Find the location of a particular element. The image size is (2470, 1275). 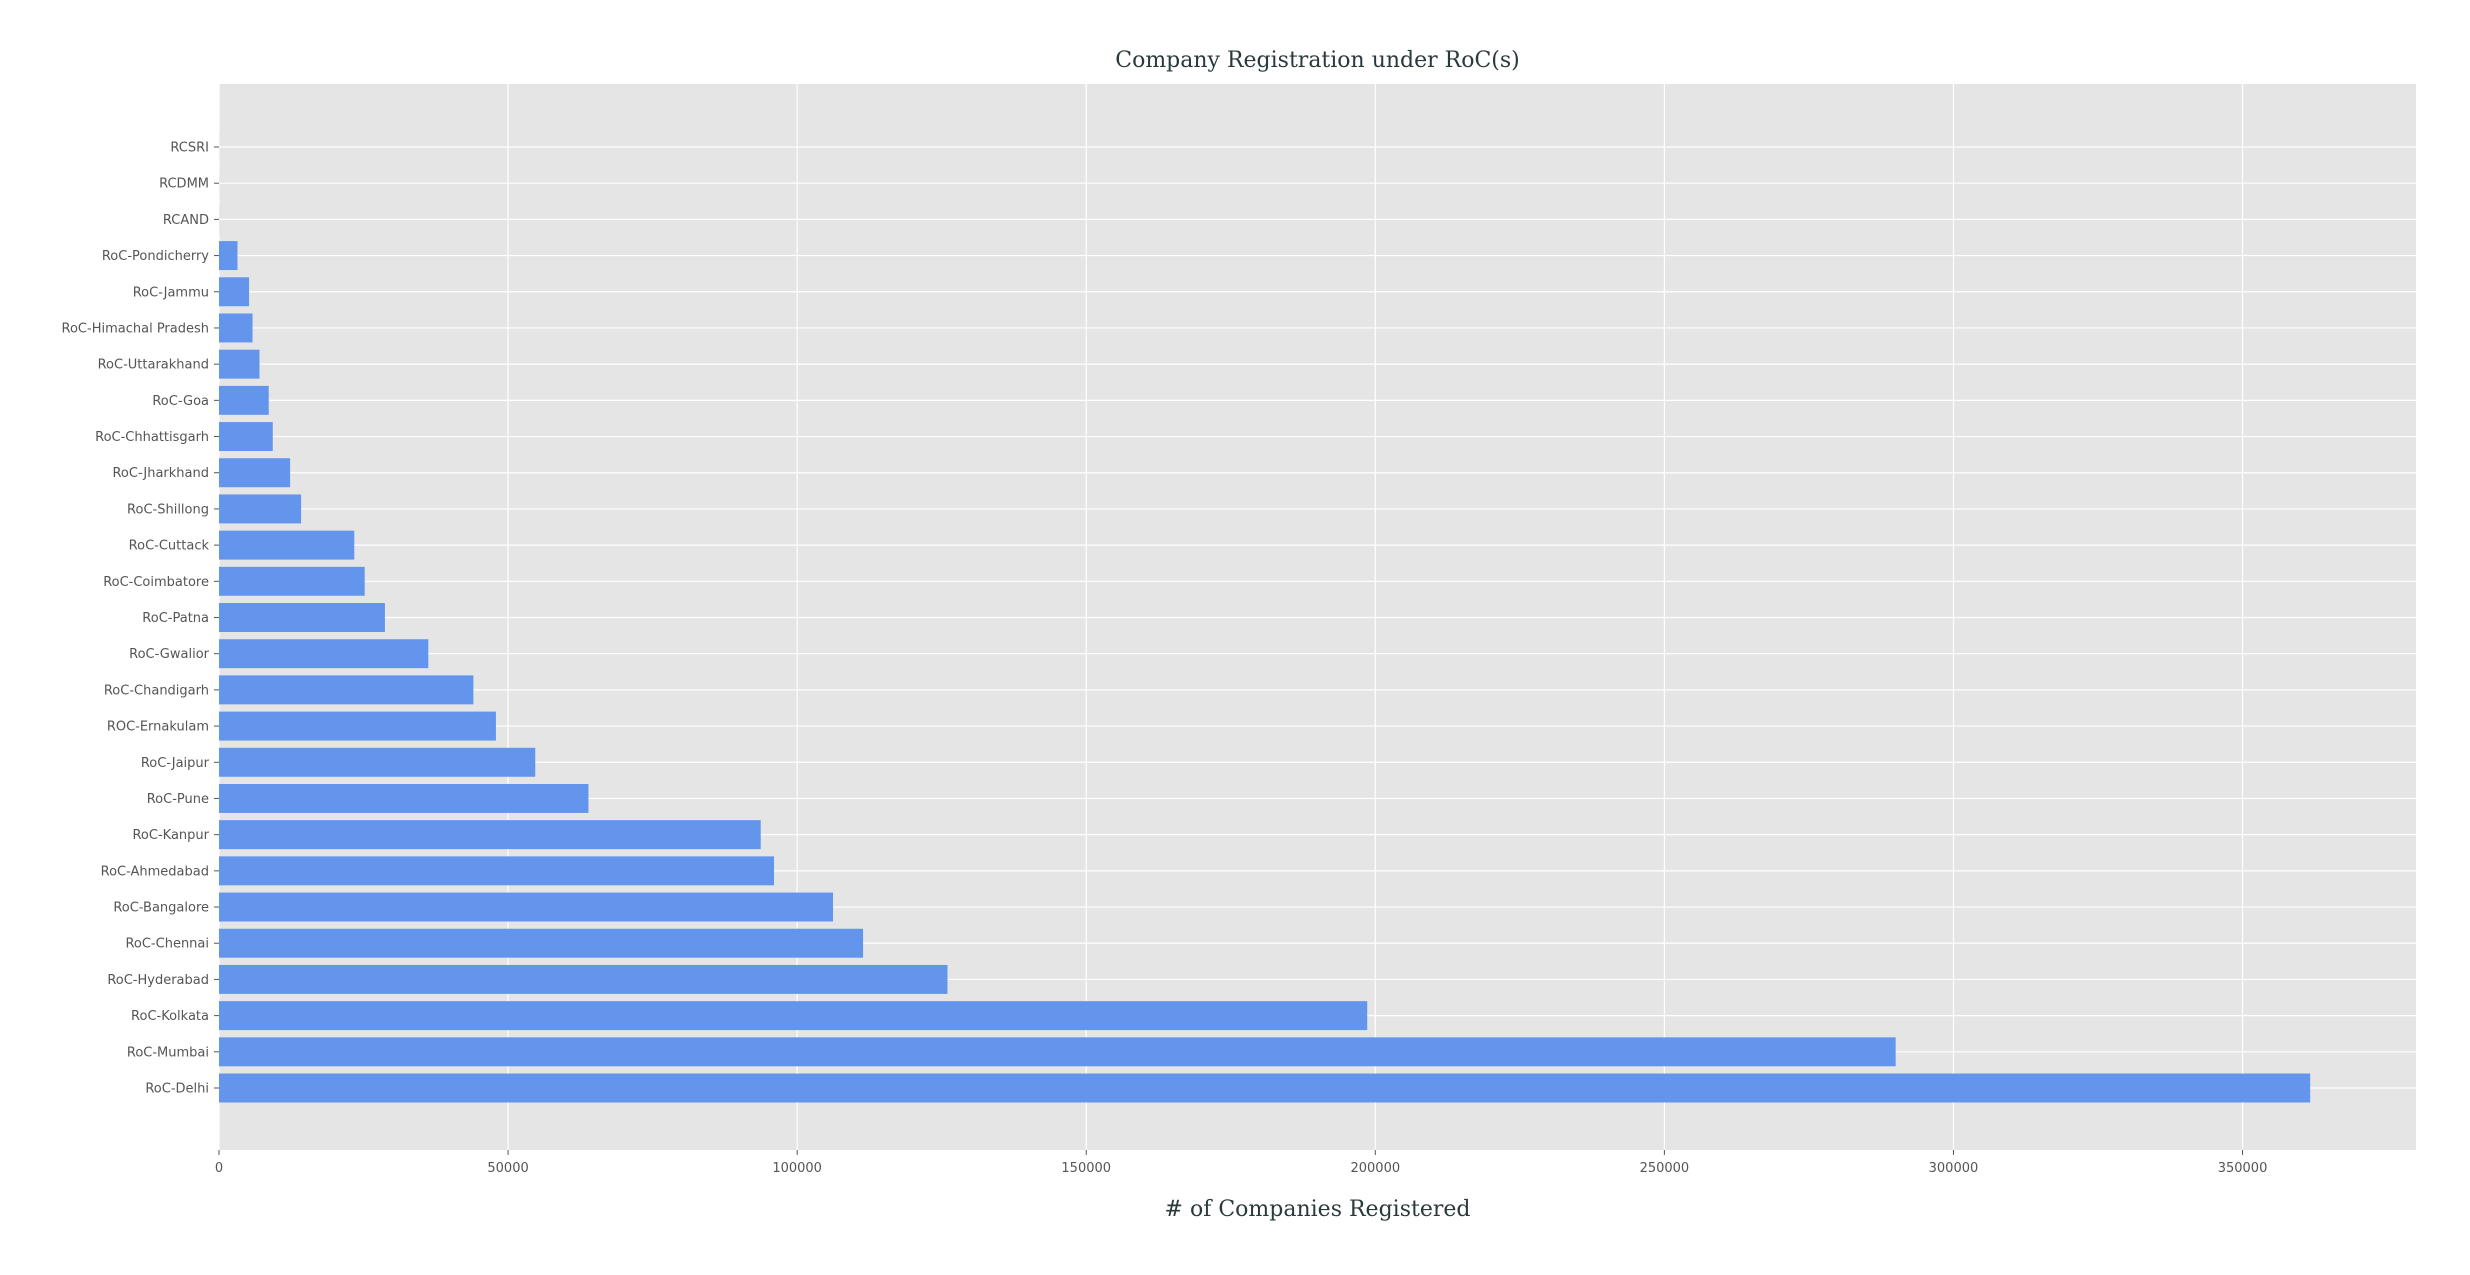

y-tick-label: RoC-Jammu is located at coordinates (171, 292).